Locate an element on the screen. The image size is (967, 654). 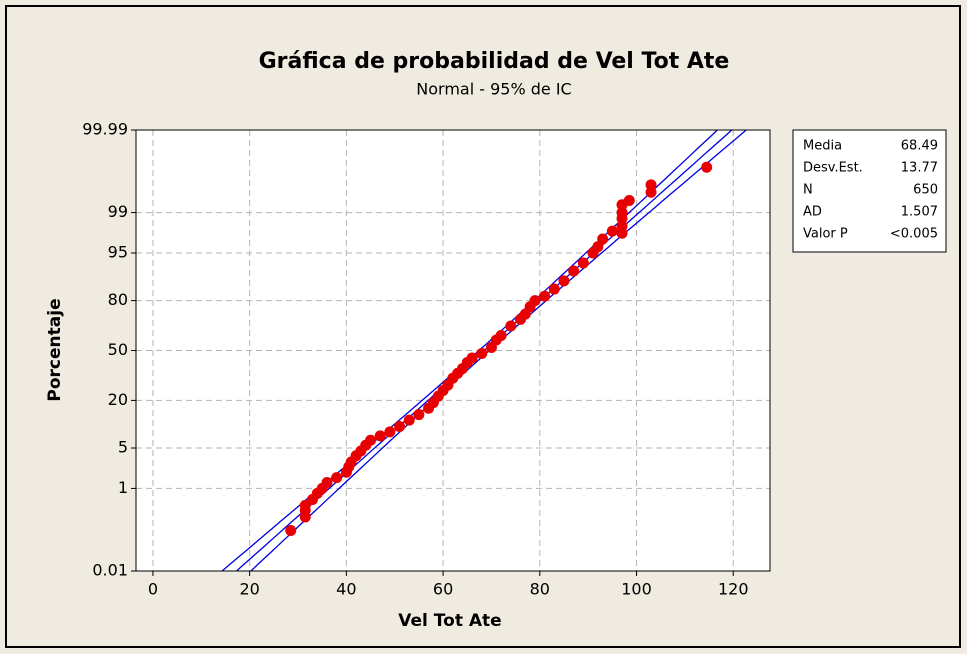
y-tick-label: 99 is located at coordinates (118, 211).